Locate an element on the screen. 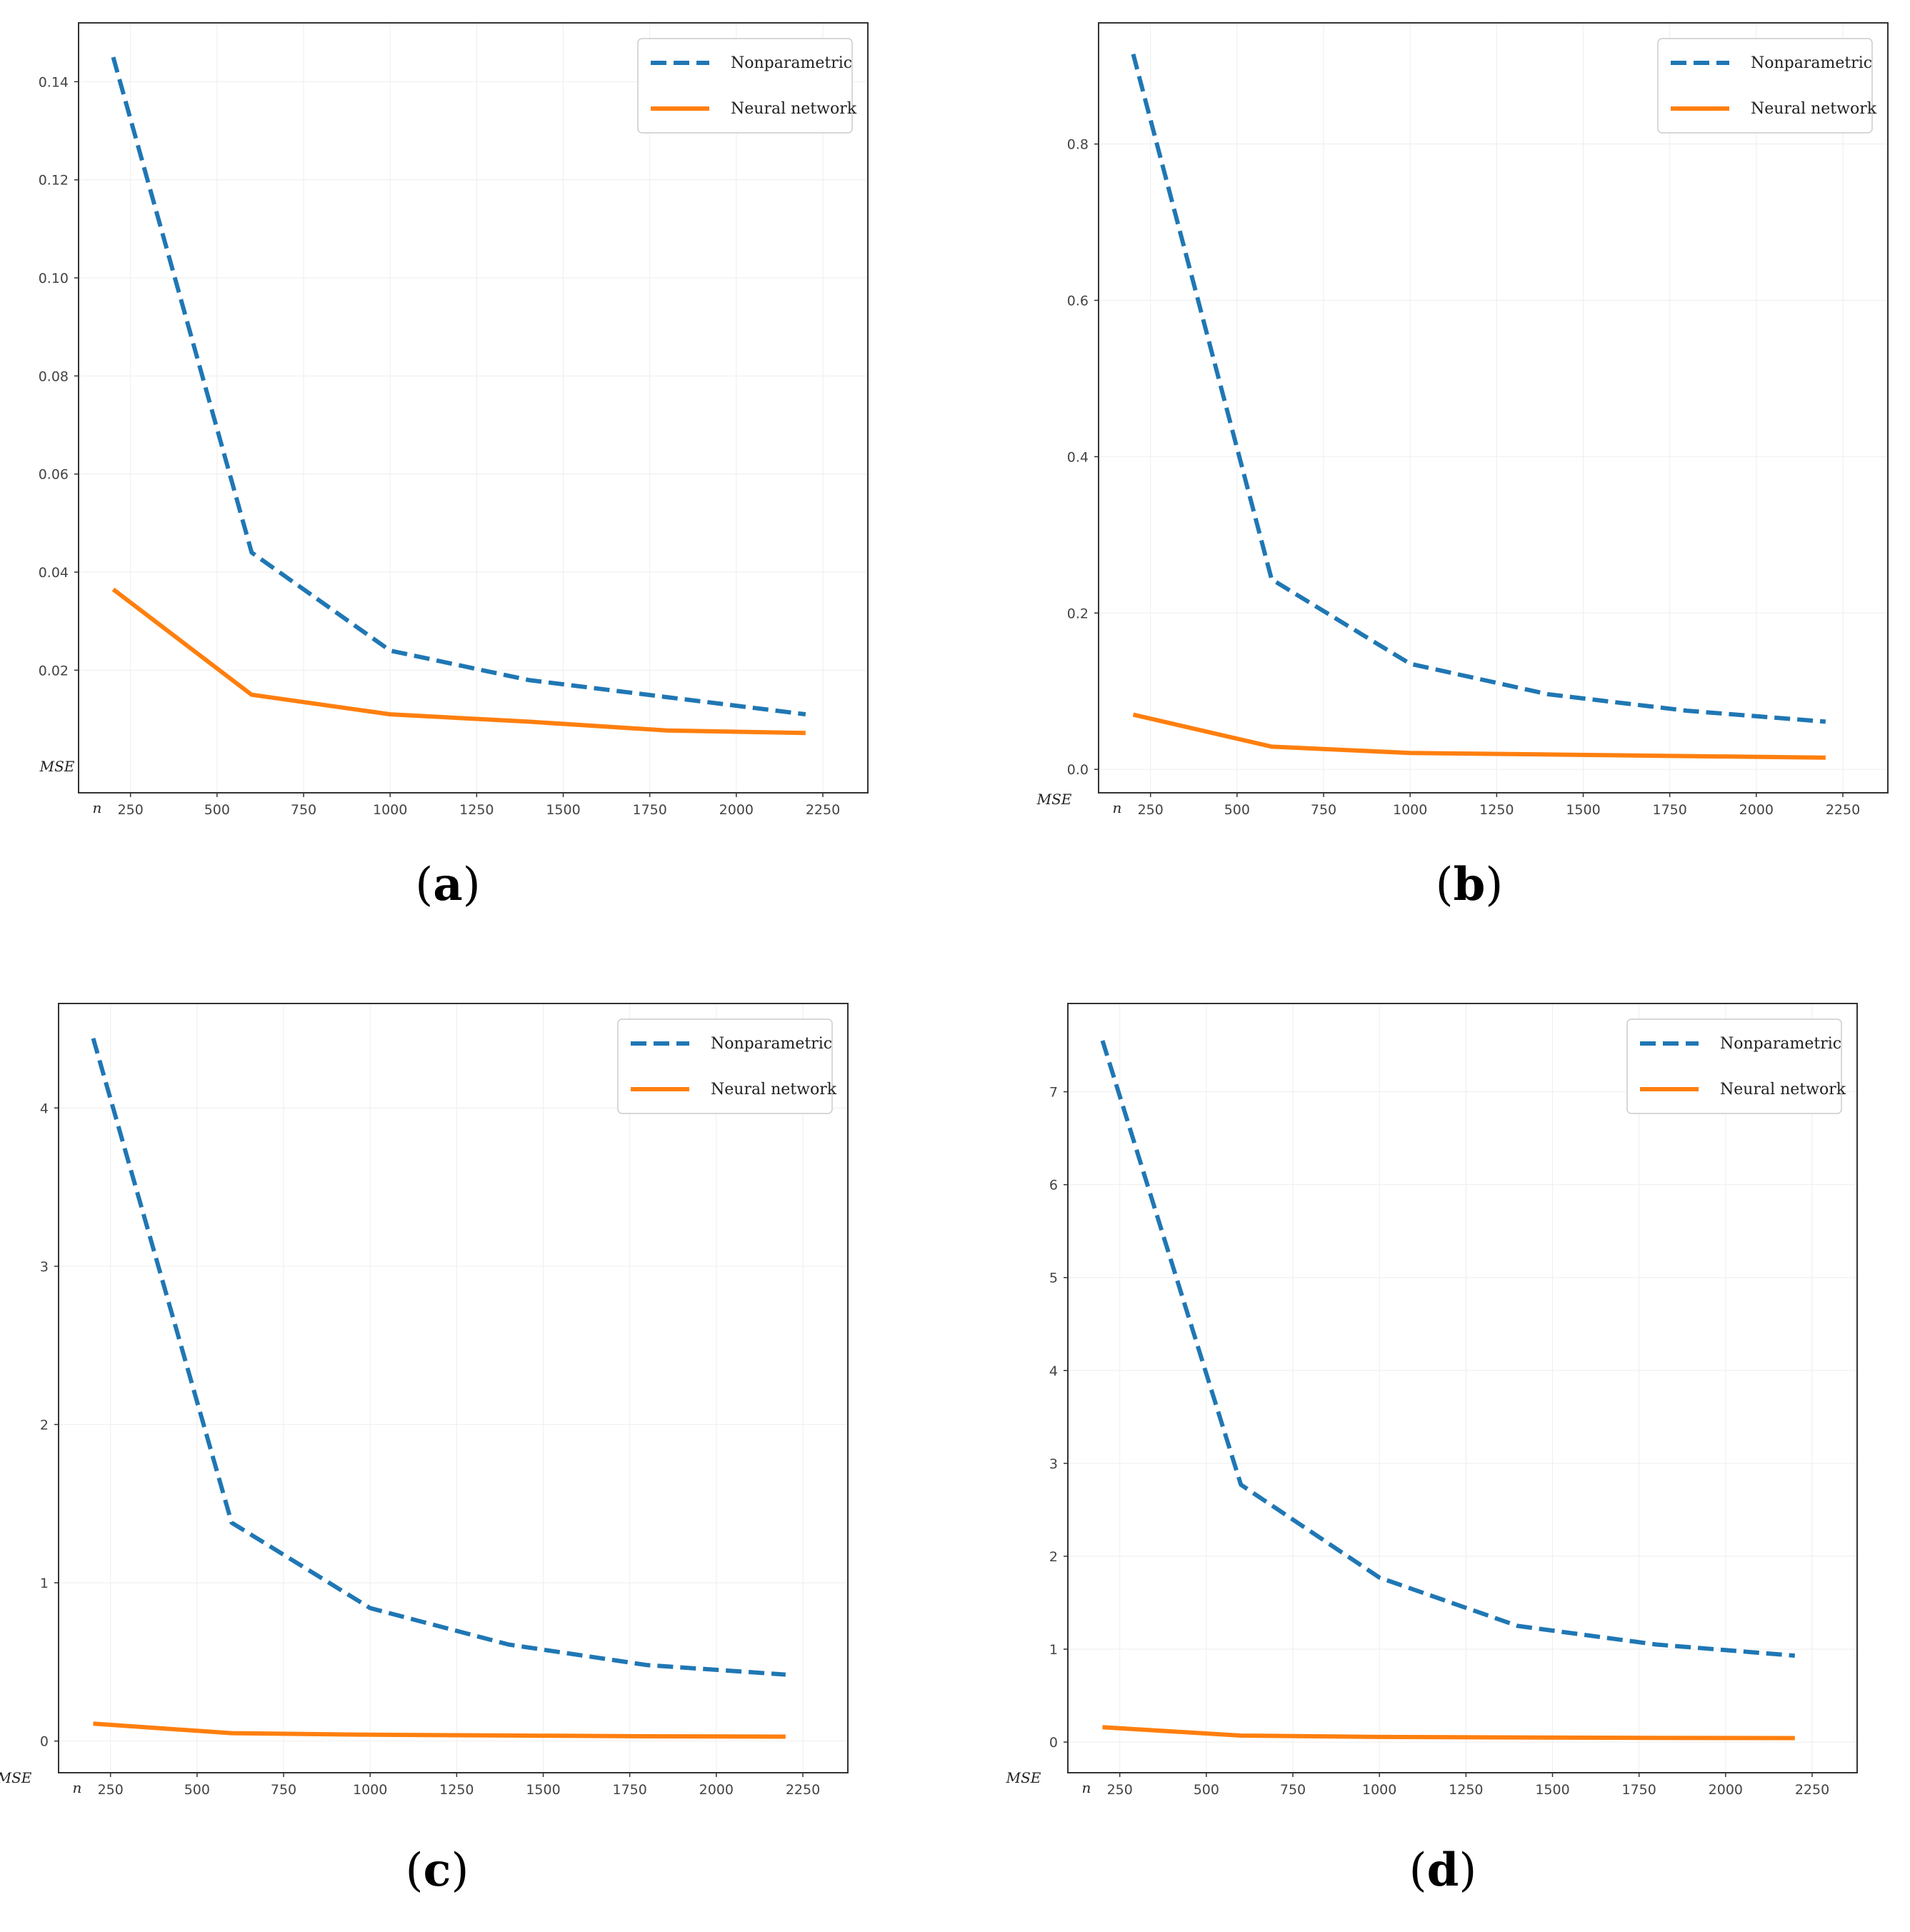 This screenshot has width=1910, height=1932. y-tick-label: 0 is located at coordinates (1053, 1743).